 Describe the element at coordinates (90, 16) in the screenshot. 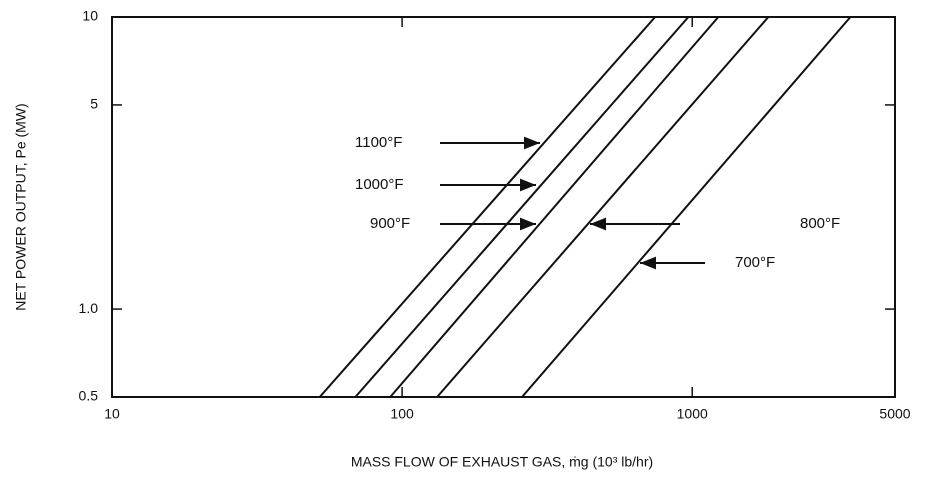

I see `y-tick-label: 10` at that location.